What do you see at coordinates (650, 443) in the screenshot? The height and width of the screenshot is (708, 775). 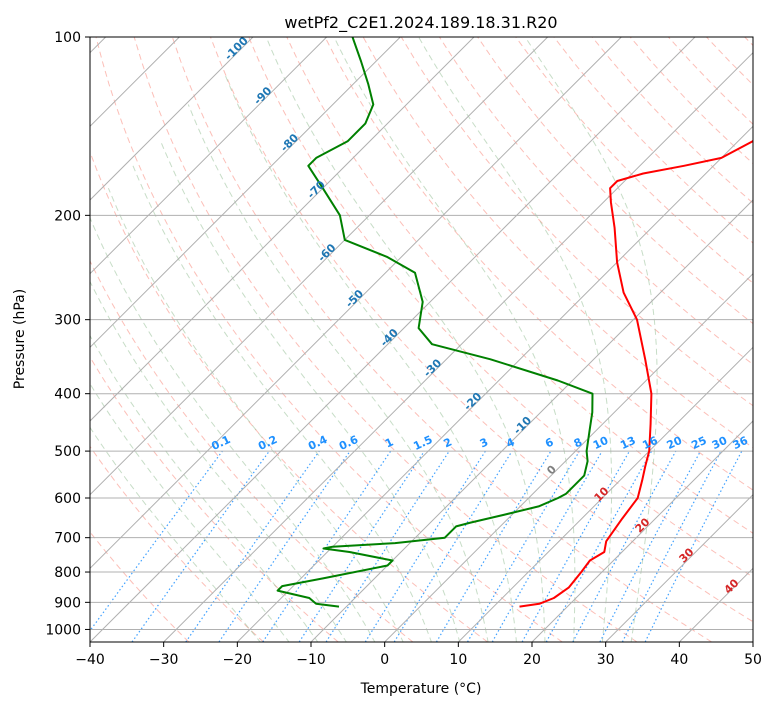 I see `mixing-ratio-label: 16` at bounding box center [650, 443].